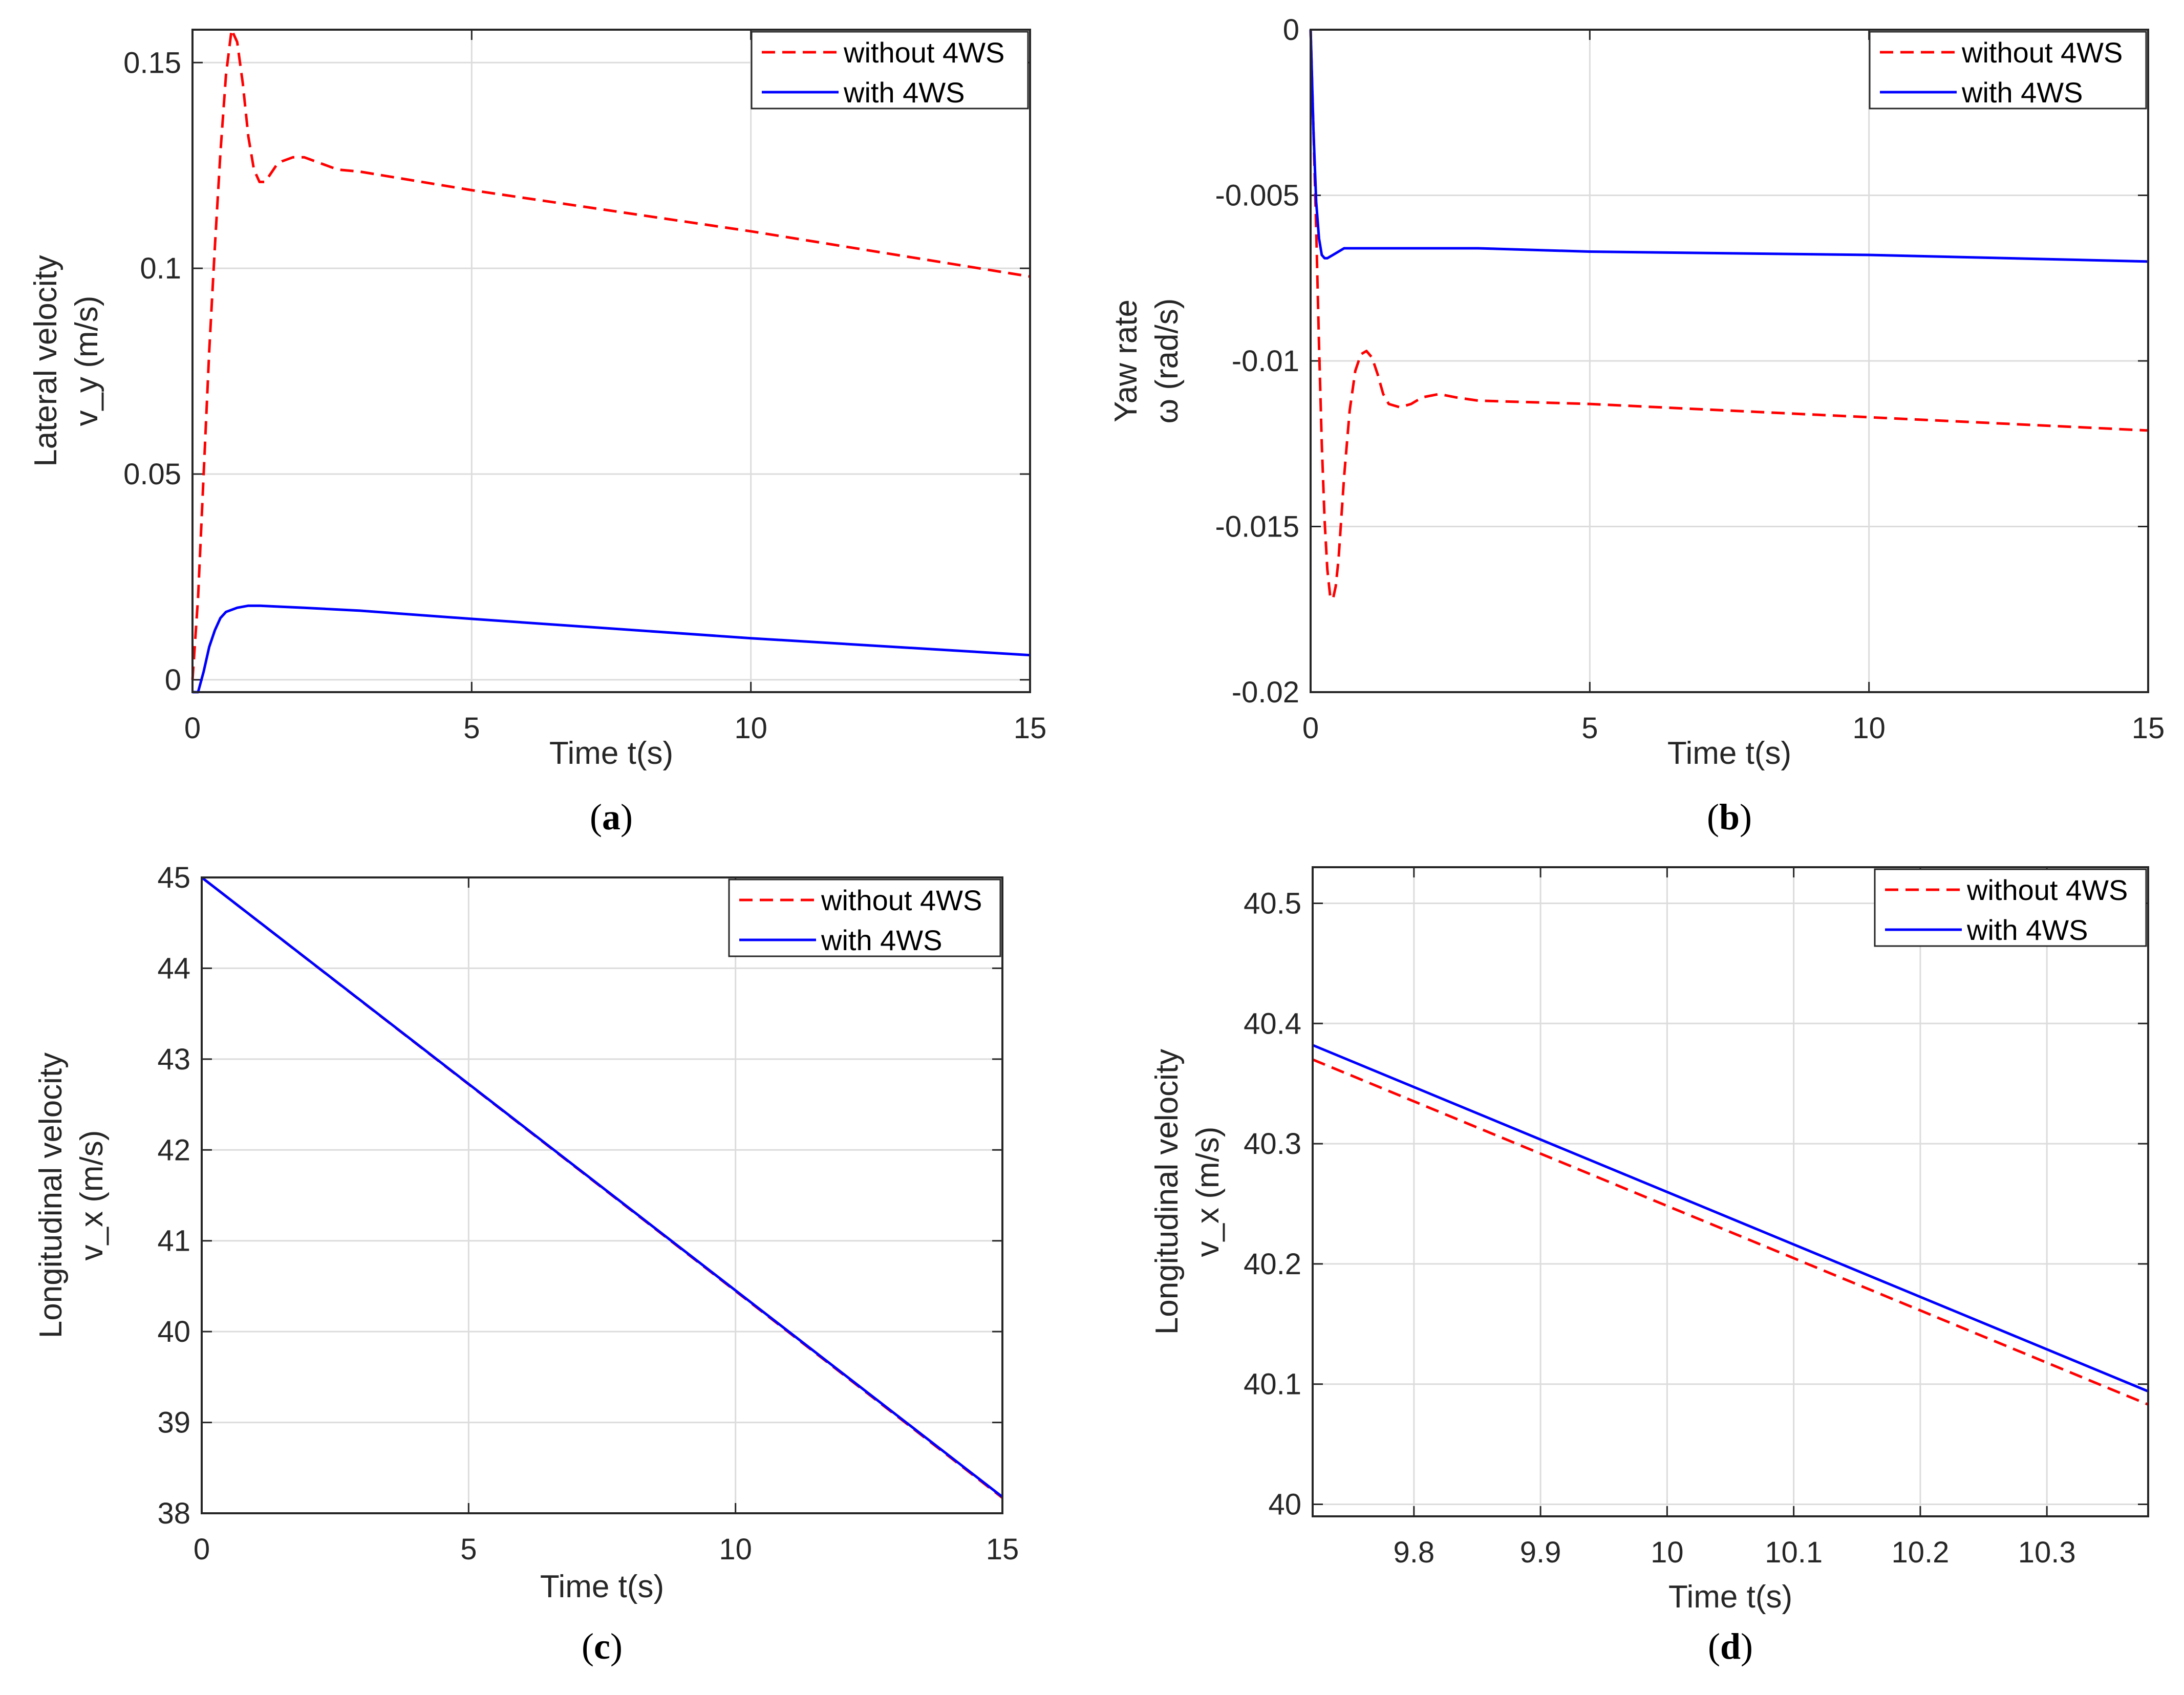 This screenshot has height=1695, width=2184. What do you see at coordinates (173, 1423) in the screenshot?
I see `y-tick-label: 39` at bounding box center [173, 1423].